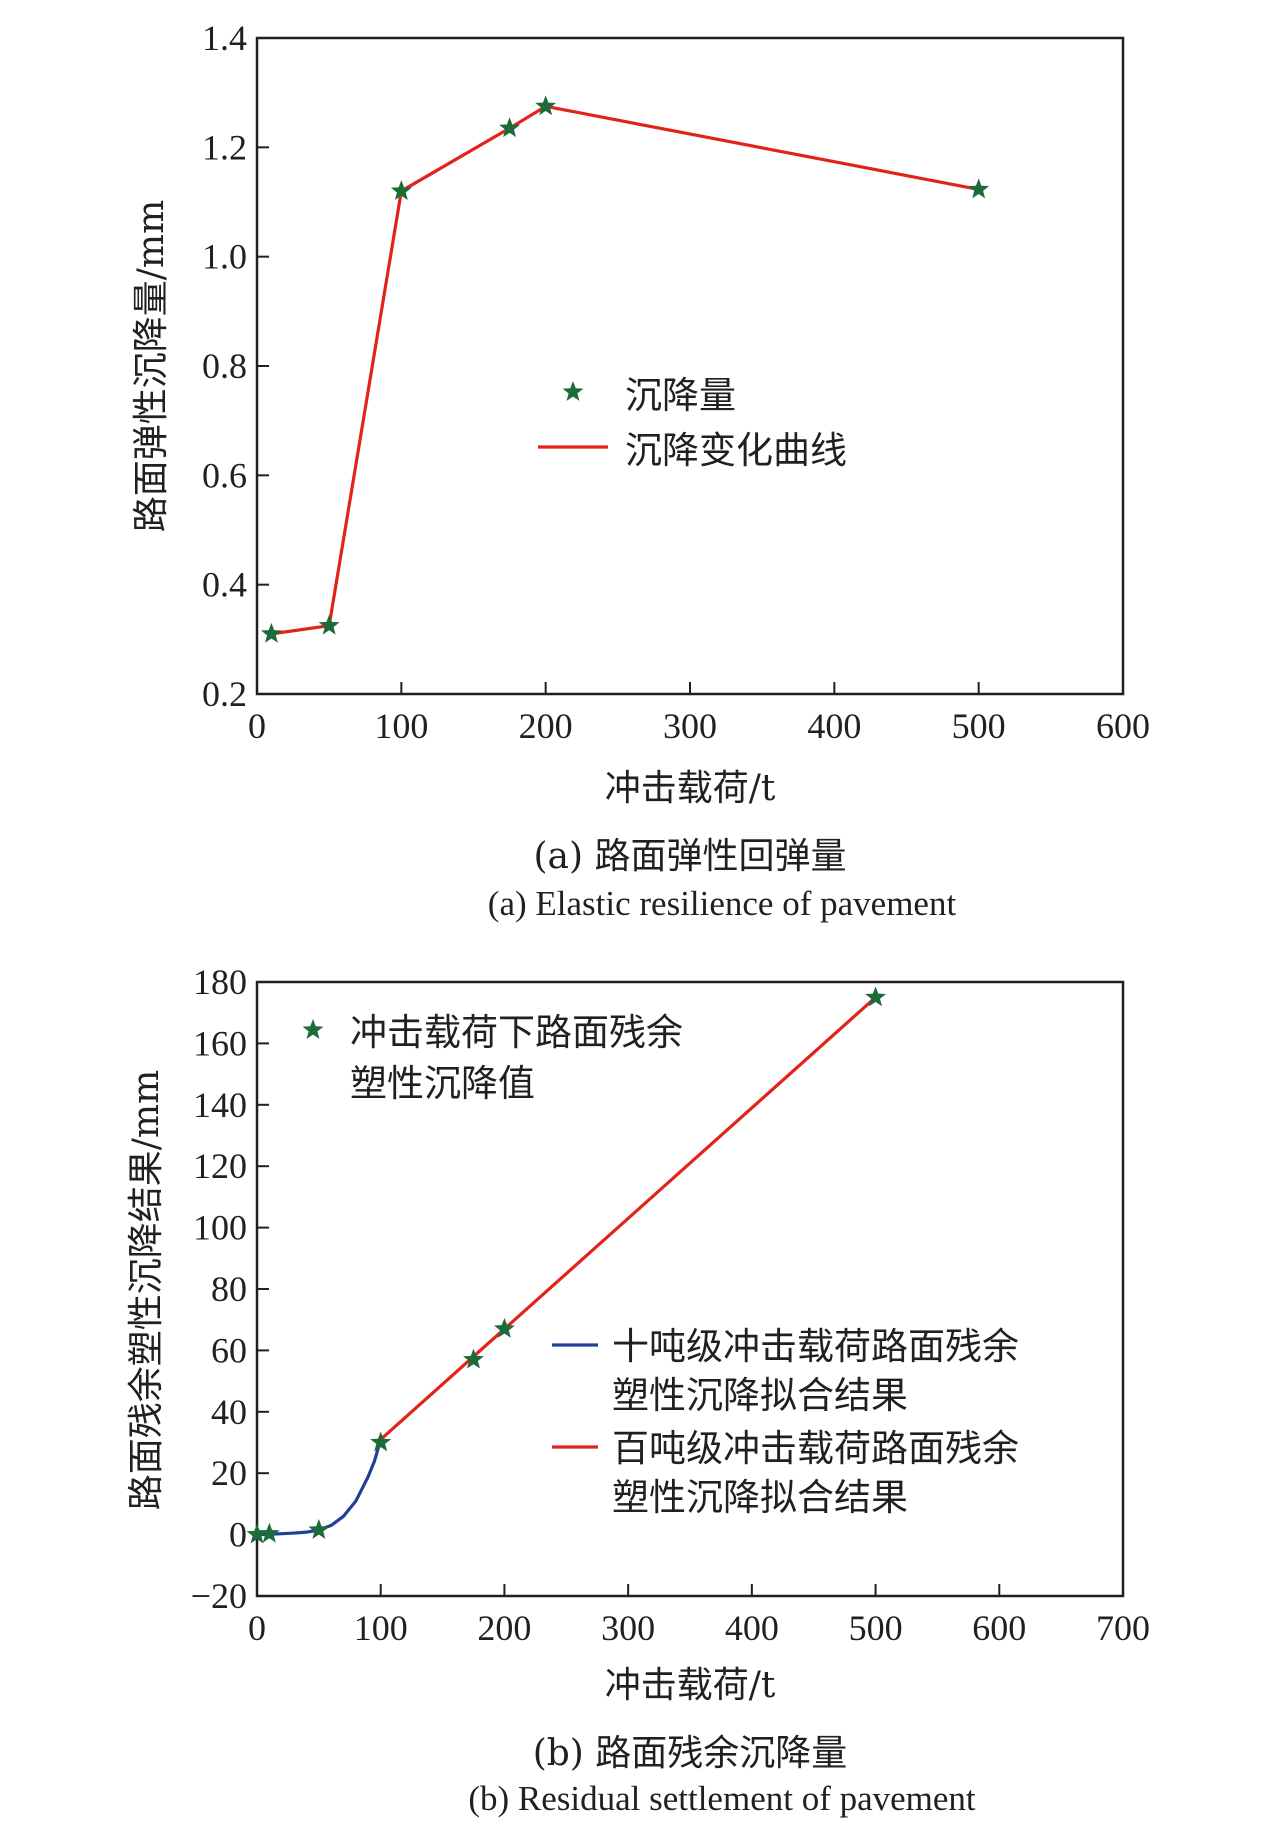  Describe the element at coordinates (1123, 1628) in the screenshot. I see `chart-b-x-tick-label: 700` at that location.